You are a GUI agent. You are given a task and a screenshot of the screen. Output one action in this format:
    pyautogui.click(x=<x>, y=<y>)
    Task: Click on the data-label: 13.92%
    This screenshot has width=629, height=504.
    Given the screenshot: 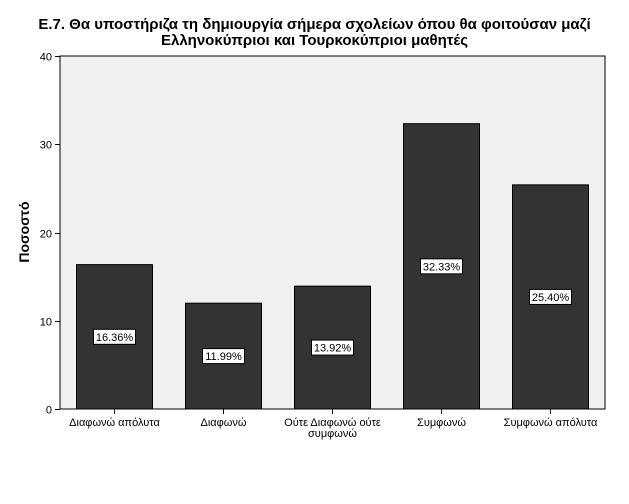 What is the action you would take?
    pyautogui.click(x=333, y=349)
    